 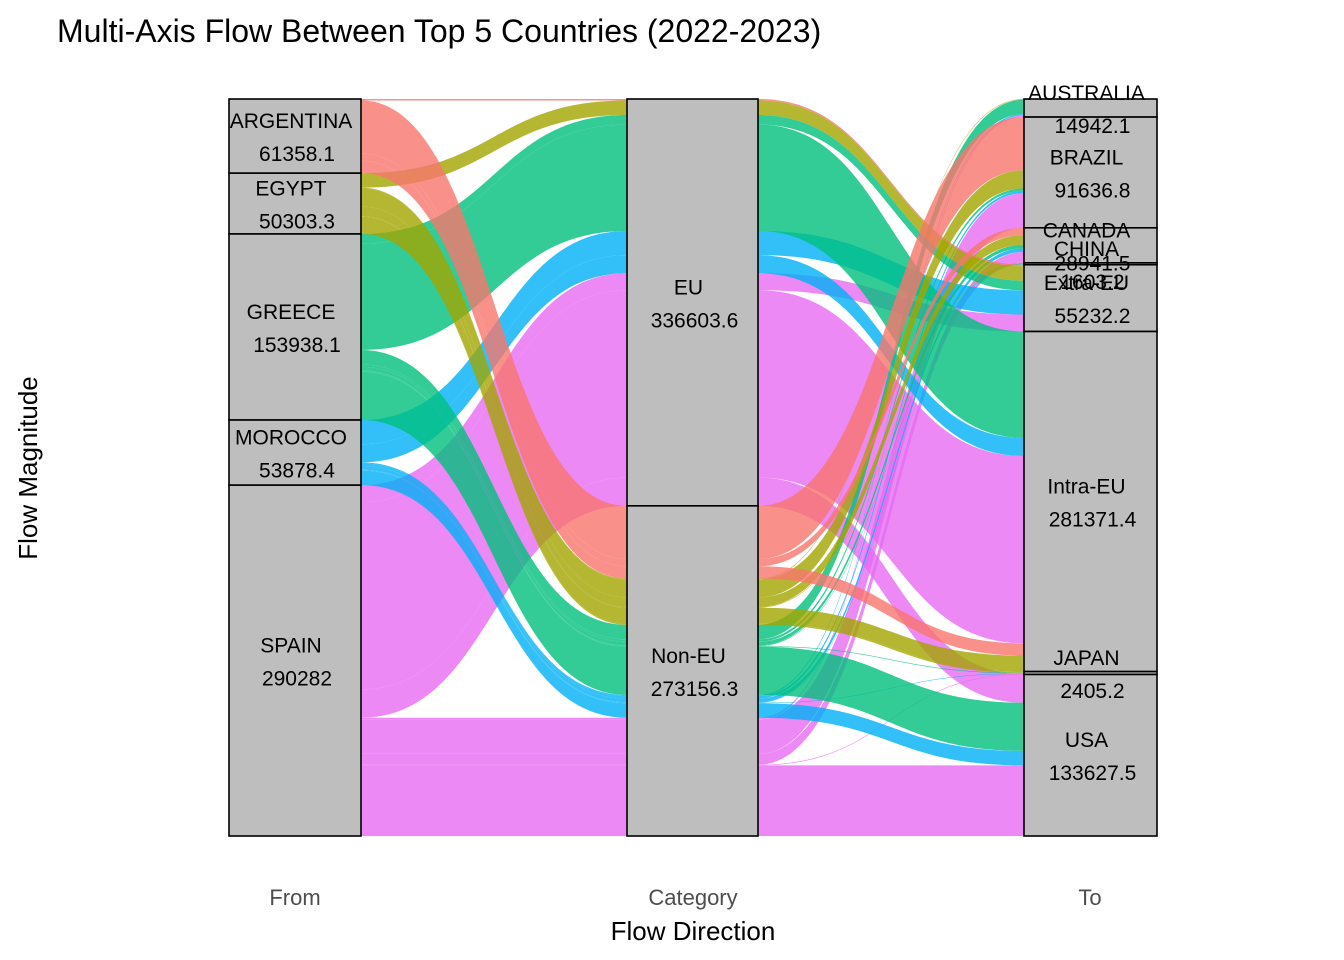 What do you see at coordinates (1089, 897) in the screenshot?
I see `axis-tick-to: To` at bounding box center [1089, 897].